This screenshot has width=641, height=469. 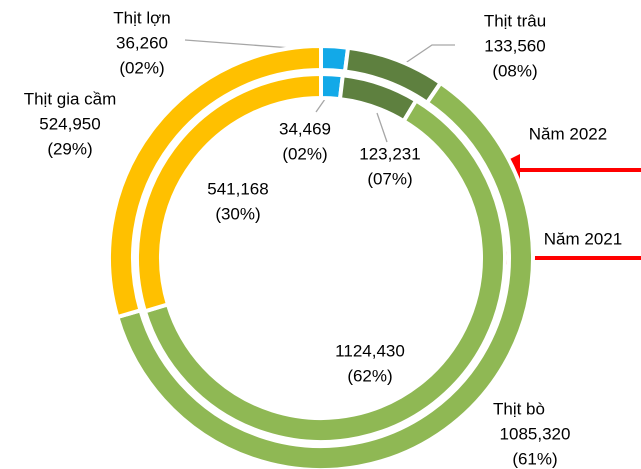 I want to click on category-label: Thịt trâu, so click(x=515, y=20).